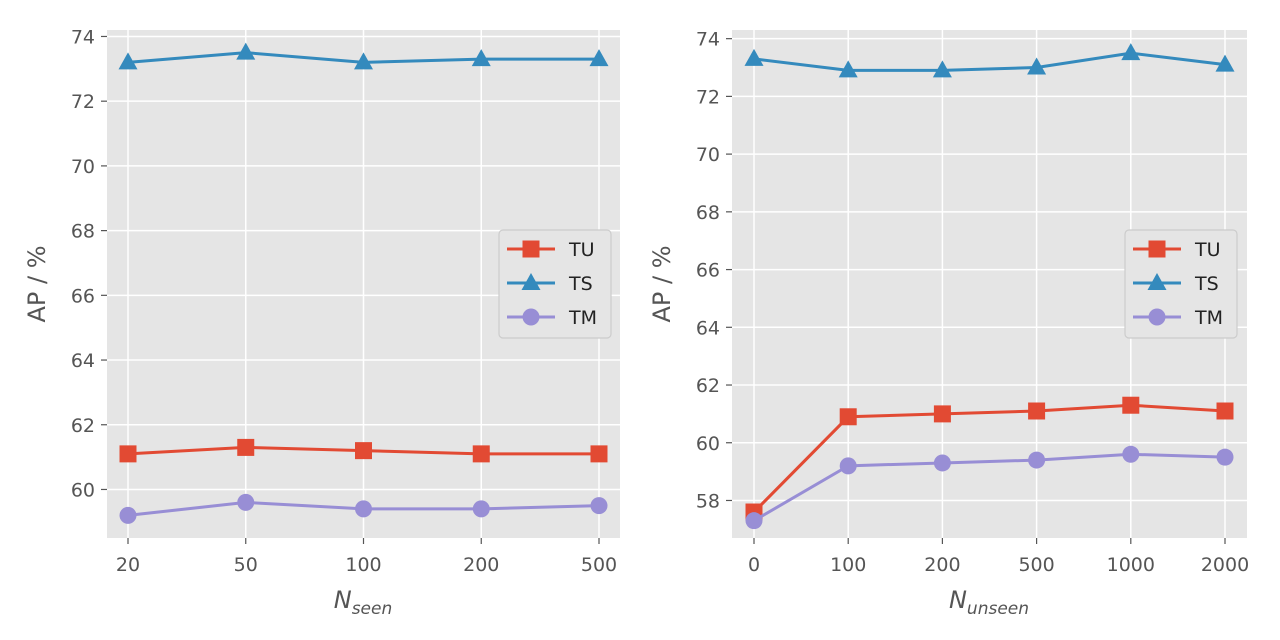 The height and width of the screenshot is (640, 1280). Describe the element at coordinates (754, 565) in the screenshot. I see `x-tick-label: 0` at that location.